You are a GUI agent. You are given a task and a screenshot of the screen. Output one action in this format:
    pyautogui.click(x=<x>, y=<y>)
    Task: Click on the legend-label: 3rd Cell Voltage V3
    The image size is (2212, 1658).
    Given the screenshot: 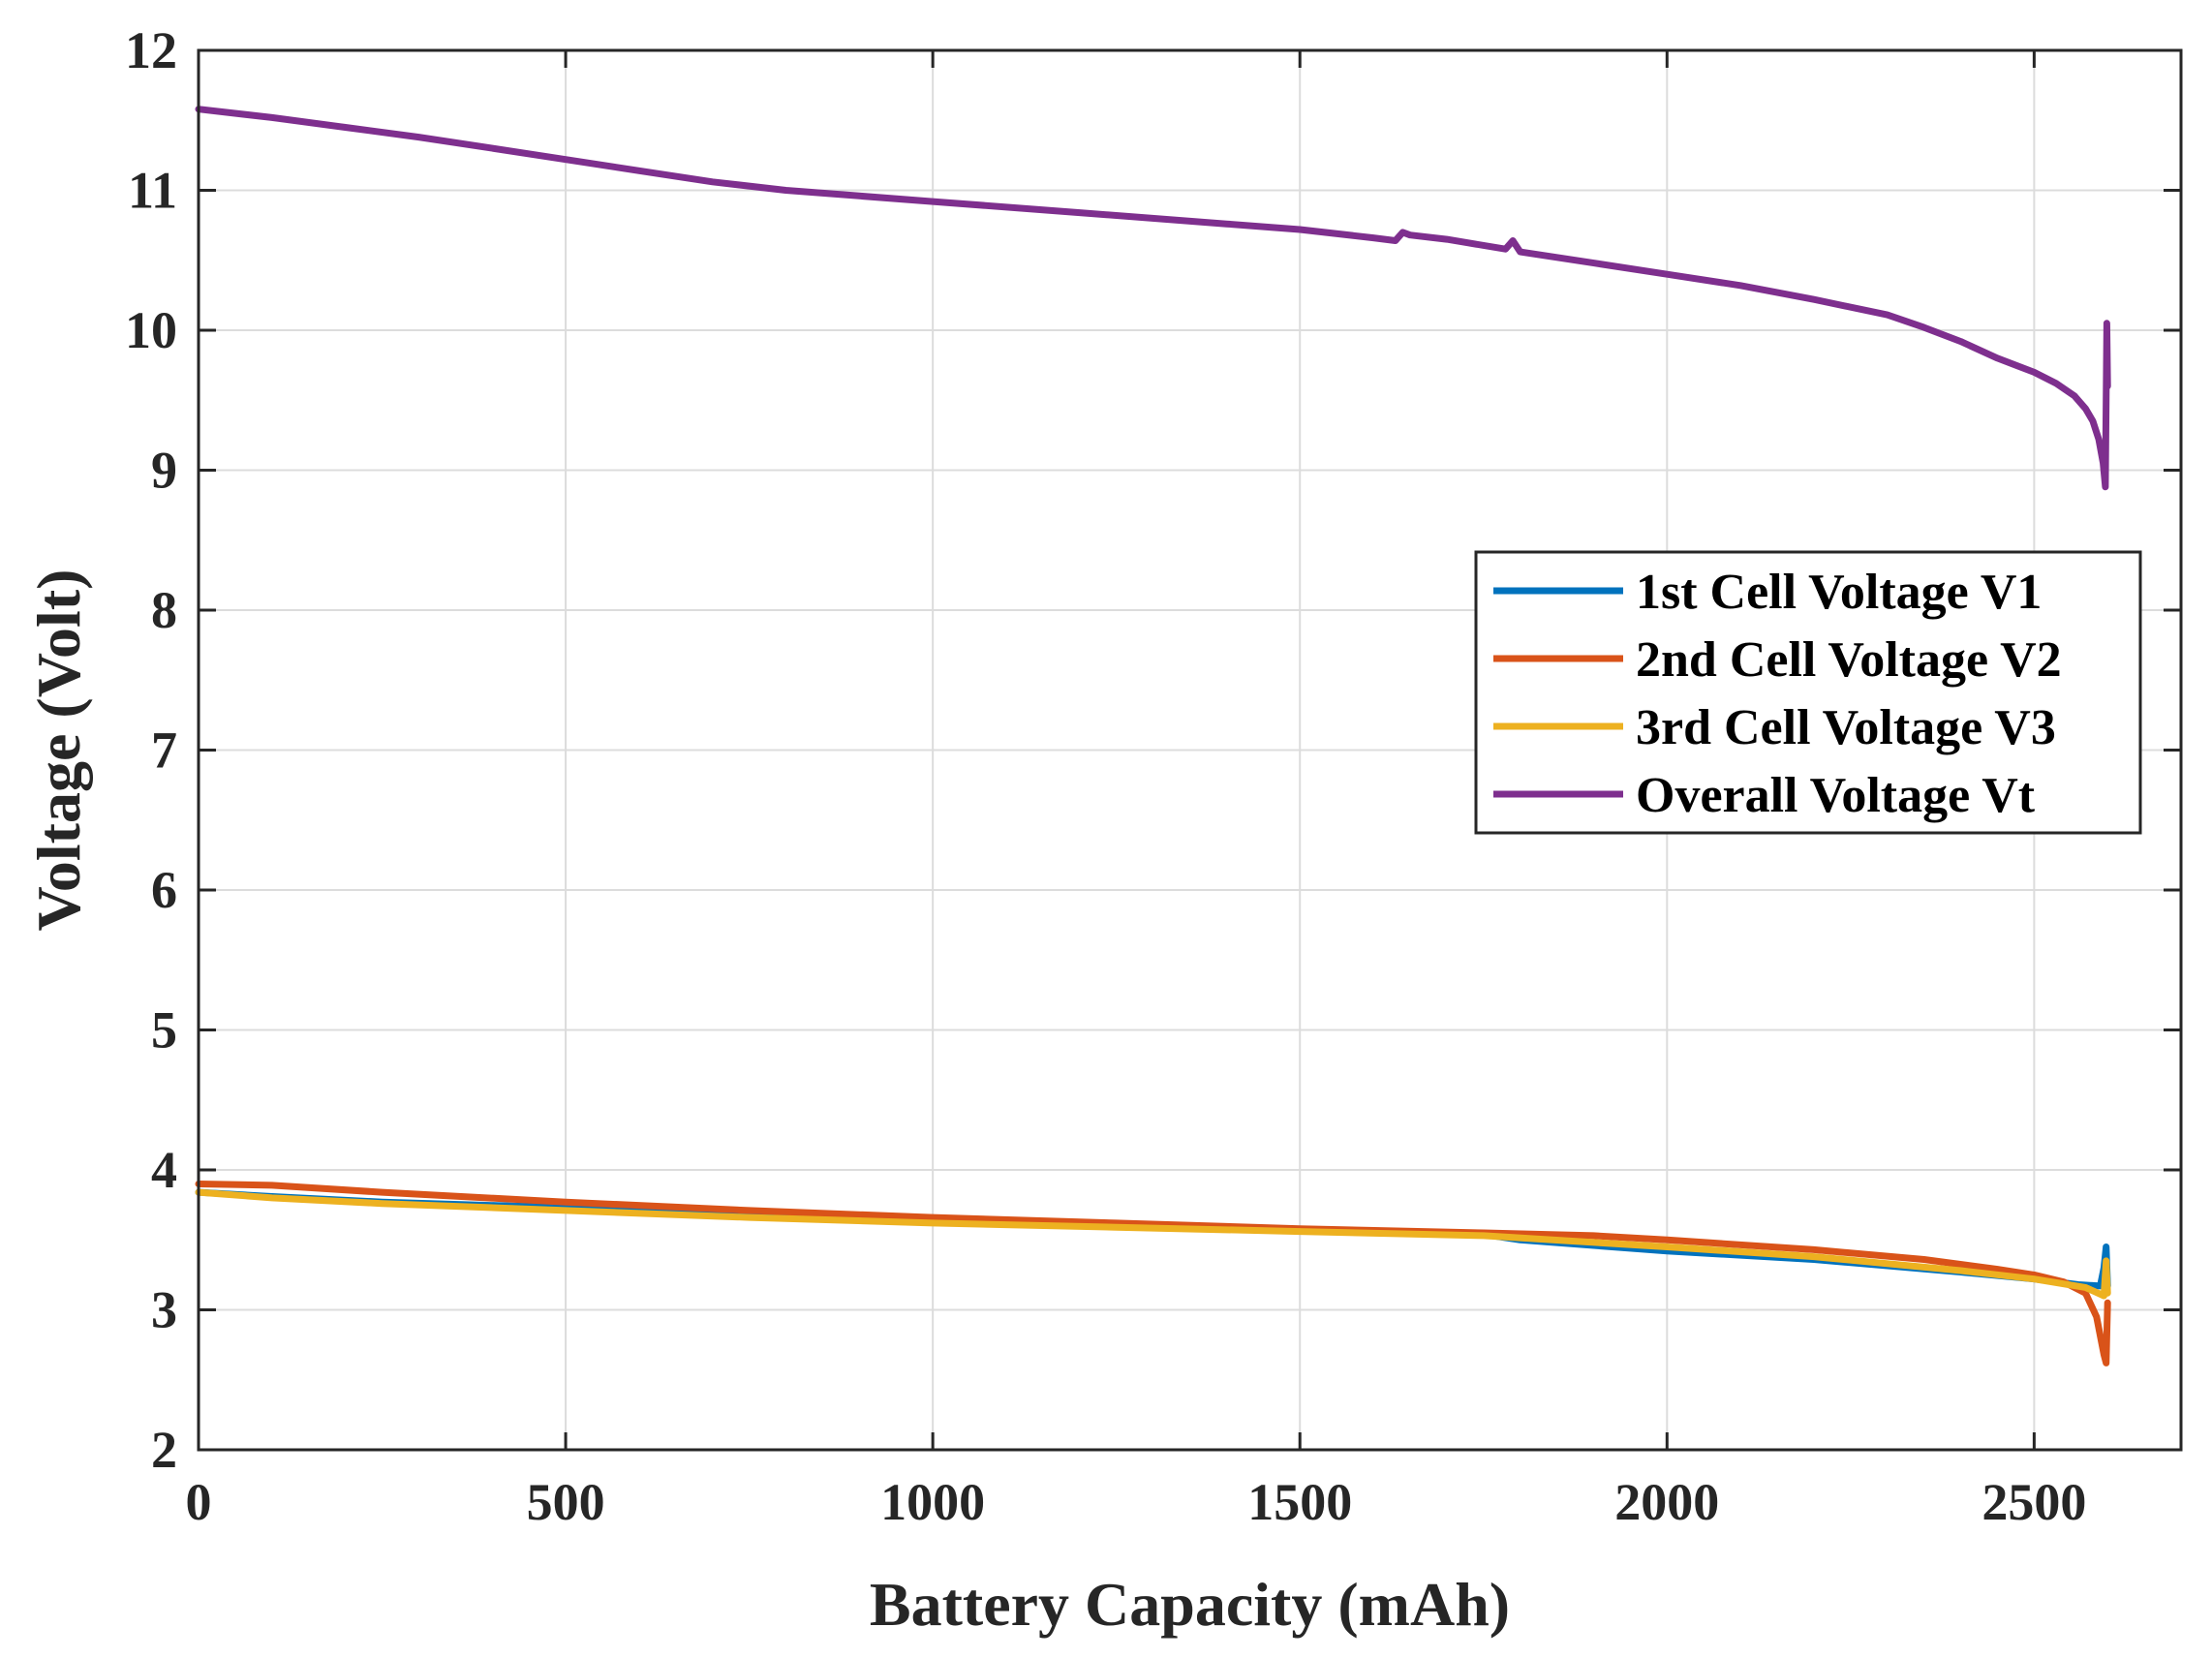 What is the action you would take?
    pyautogui.click(x=1846, y=727)
    